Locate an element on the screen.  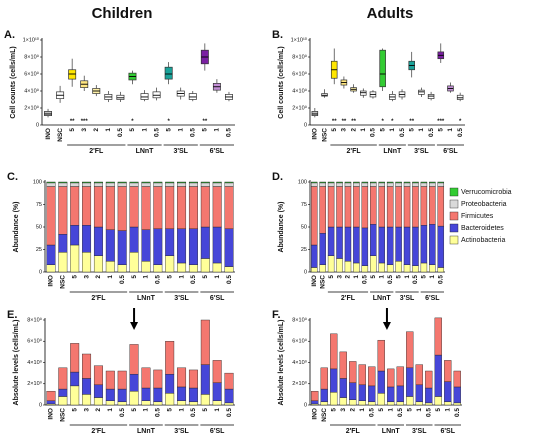
significance: *** is located at coordinates (85, 122).